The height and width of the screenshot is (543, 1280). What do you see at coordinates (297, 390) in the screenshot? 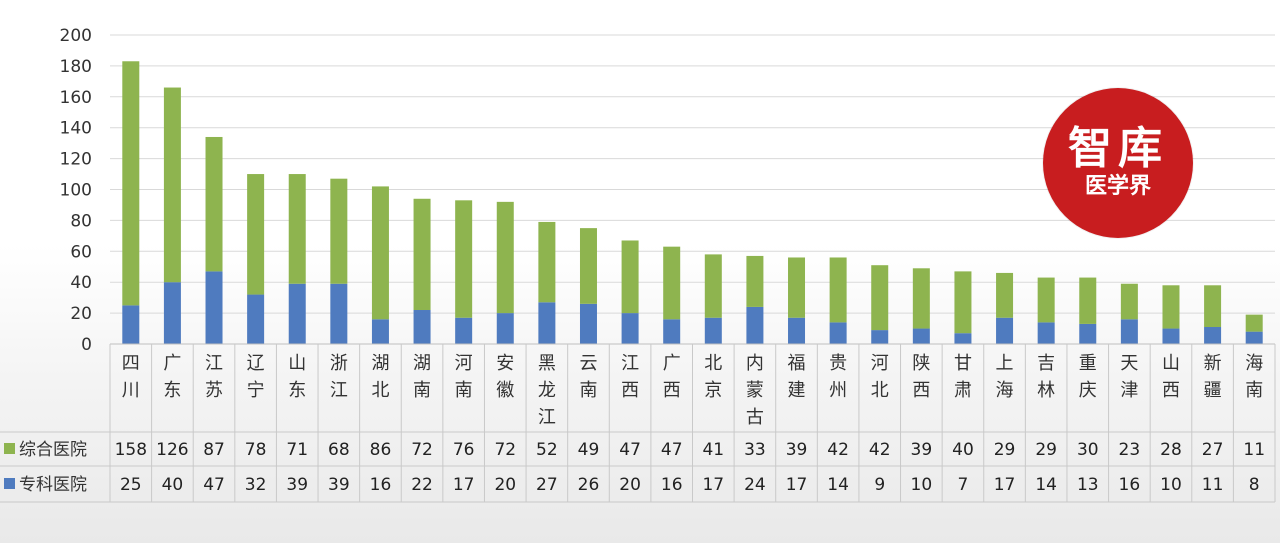
I see `category-label: 东` at bounding box center [297, 390].